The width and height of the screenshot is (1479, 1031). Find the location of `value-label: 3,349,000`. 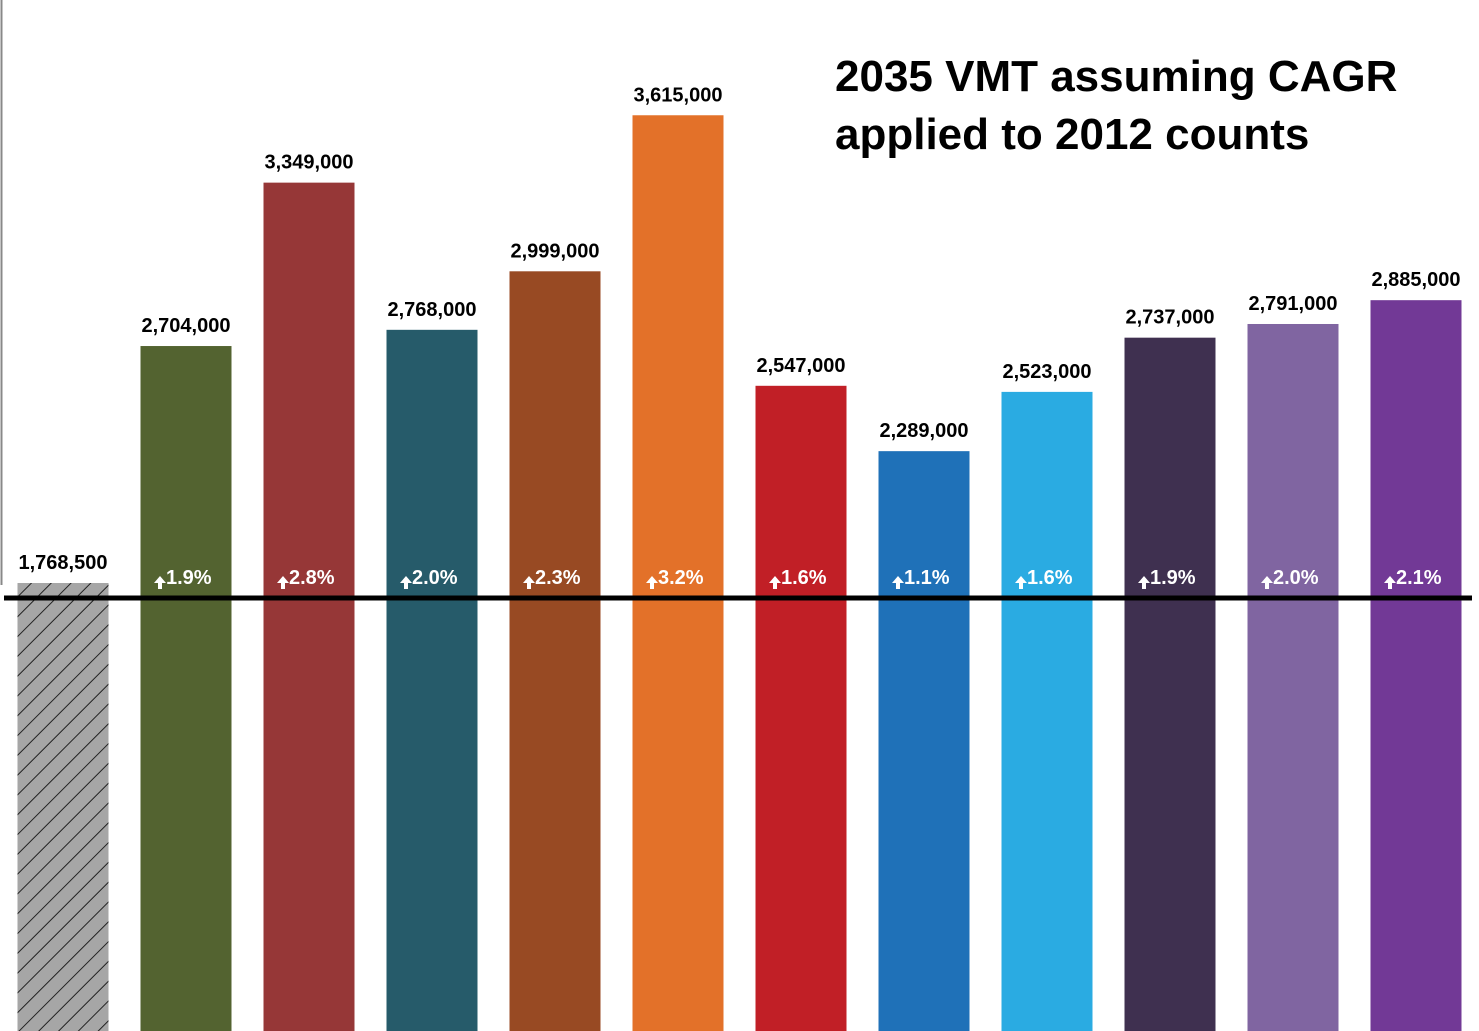

value-label: 3,349,000 is located at coordinates (309, 163).